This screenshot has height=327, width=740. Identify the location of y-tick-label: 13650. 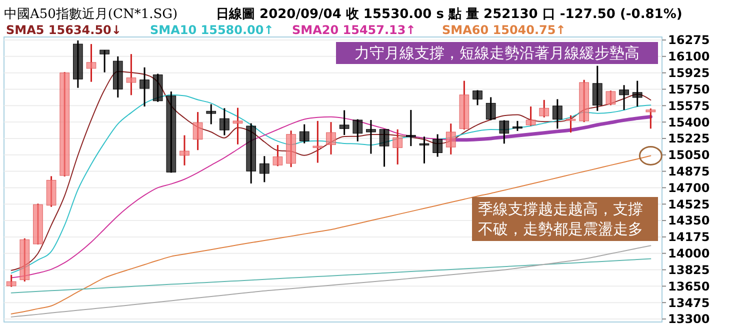
(689, 286).